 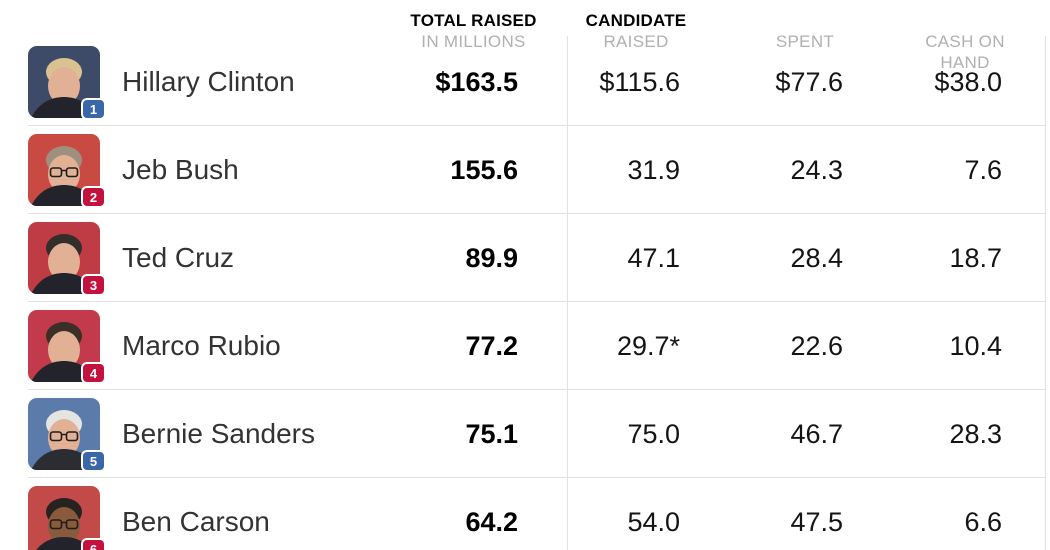 I want to click on header-total-raised-line1: TOTAL RAISED, so click(x=473, y=20).